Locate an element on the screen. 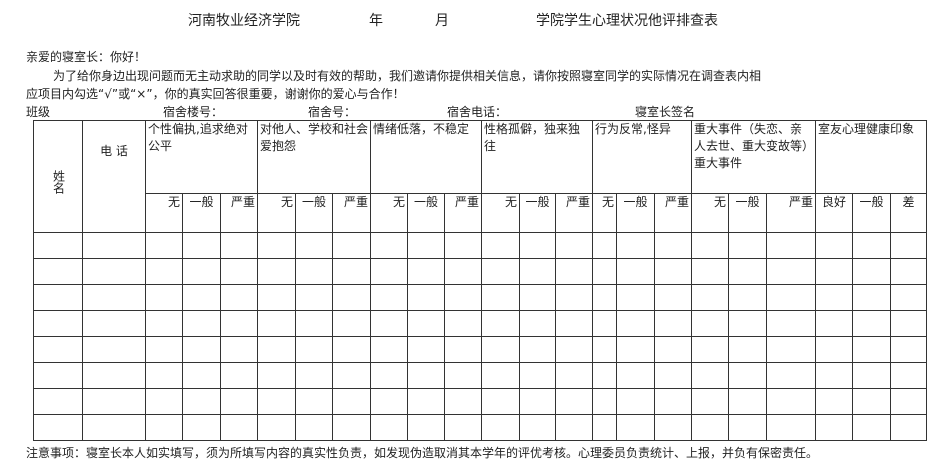 The height and width of the screenshot is (470, 933). dorm-phone-field: 宿舍电话： is located at coordinates (477, 112).